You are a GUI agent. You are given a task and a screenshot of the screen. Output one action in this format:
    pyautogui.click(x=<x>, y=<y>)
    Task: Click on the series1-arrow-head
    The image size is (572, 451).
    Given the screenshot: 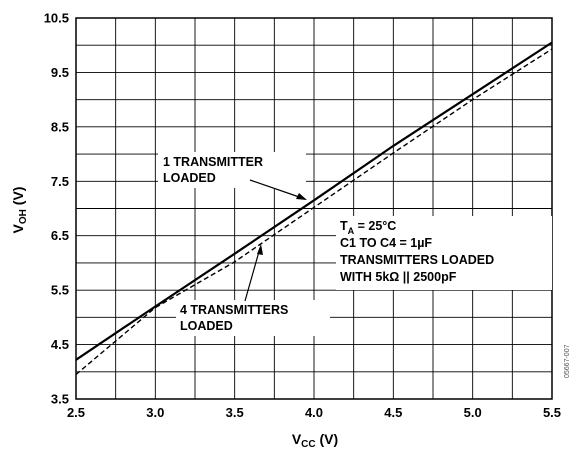 What is the action you would take?
    pyautogui.click(x=301, y=196)
    